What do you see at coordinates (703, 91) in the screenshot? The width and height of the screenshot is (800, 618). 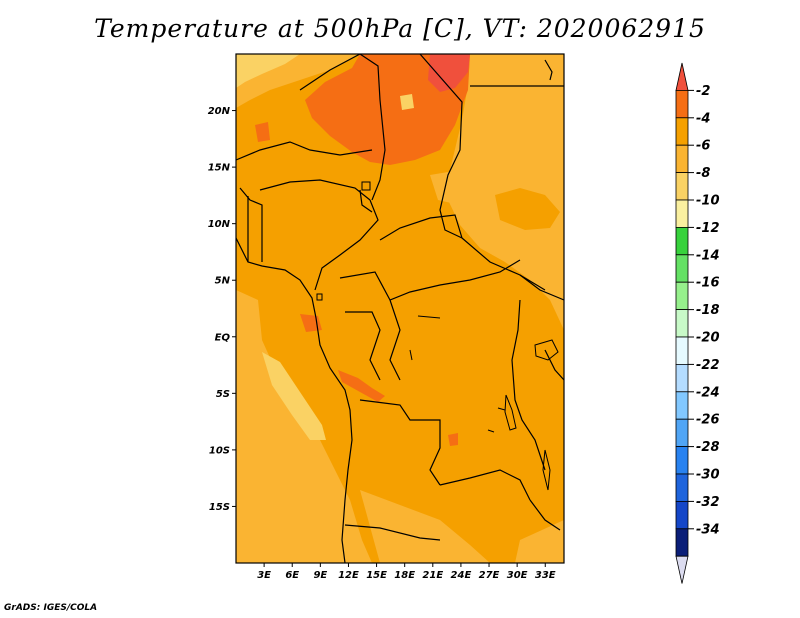 I see `colorbar-label: -2` at bounding box center [703, 91].